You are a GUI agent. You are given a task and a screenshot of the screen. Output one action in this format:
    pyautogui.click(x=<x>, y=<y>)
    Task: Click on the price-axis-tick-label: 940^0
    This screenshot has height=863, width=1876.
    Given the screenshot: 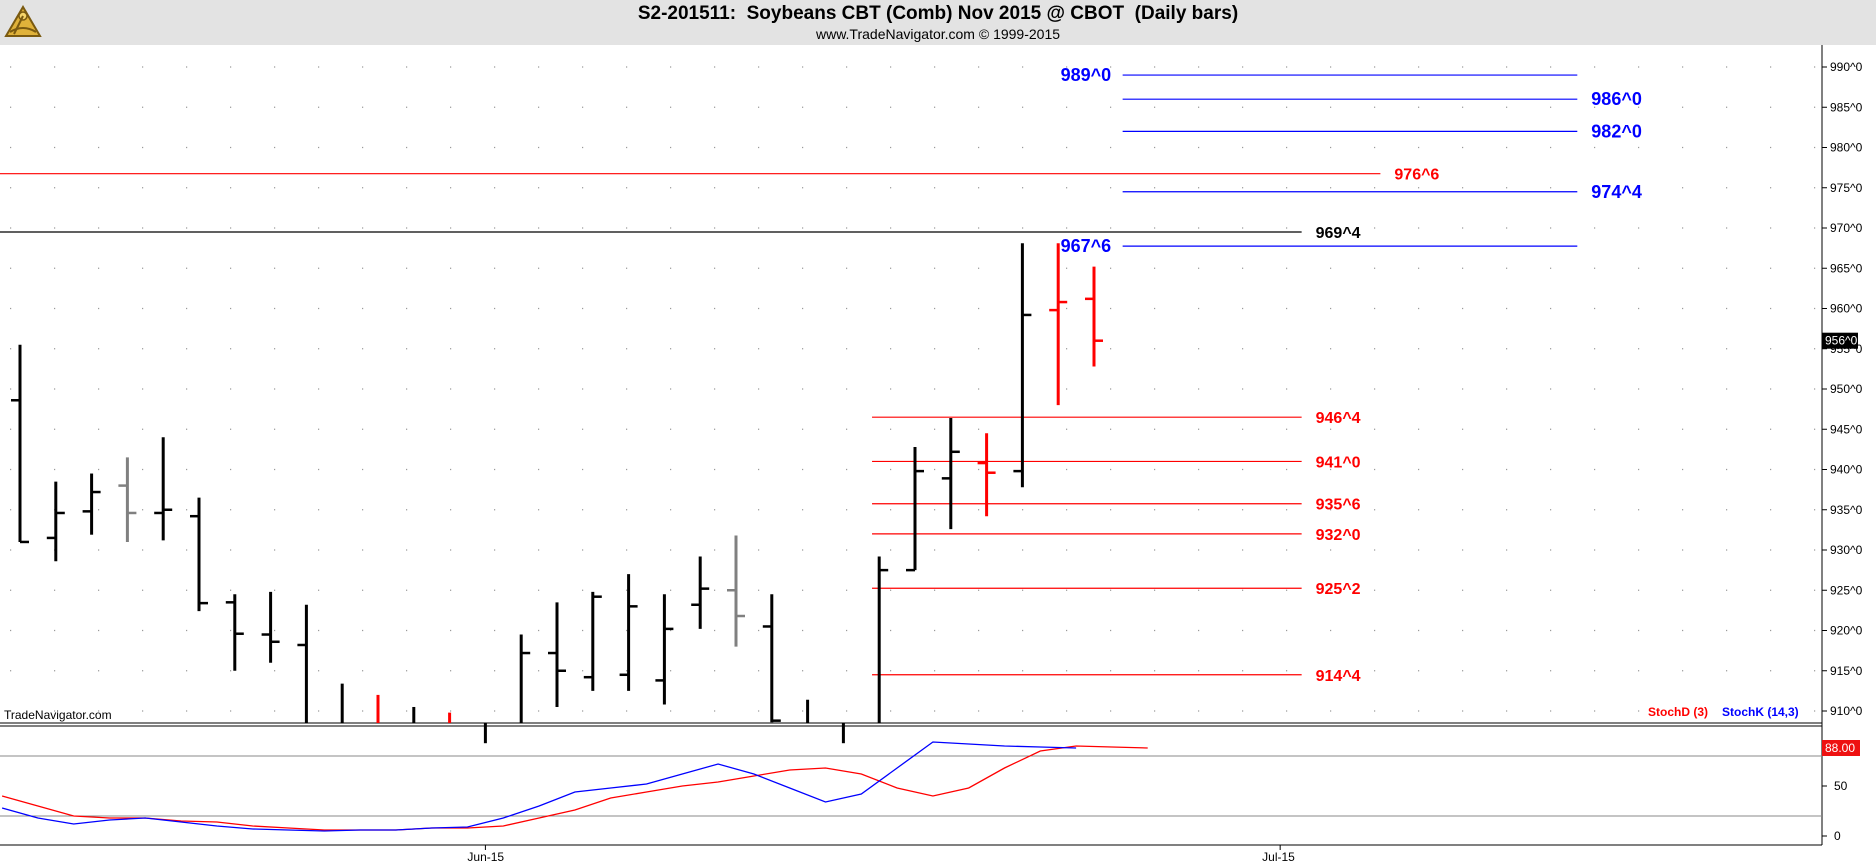 What is the action you would take?
    pyautogui.click(x=1846, y=470)
    